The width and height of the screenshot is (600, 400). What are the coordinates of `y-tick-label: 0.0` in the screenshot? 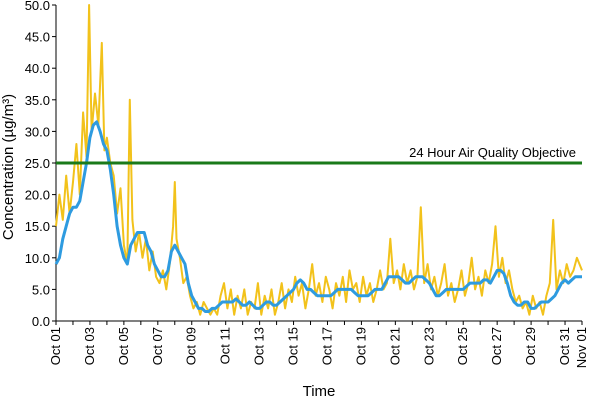 It's located at (41, 321).